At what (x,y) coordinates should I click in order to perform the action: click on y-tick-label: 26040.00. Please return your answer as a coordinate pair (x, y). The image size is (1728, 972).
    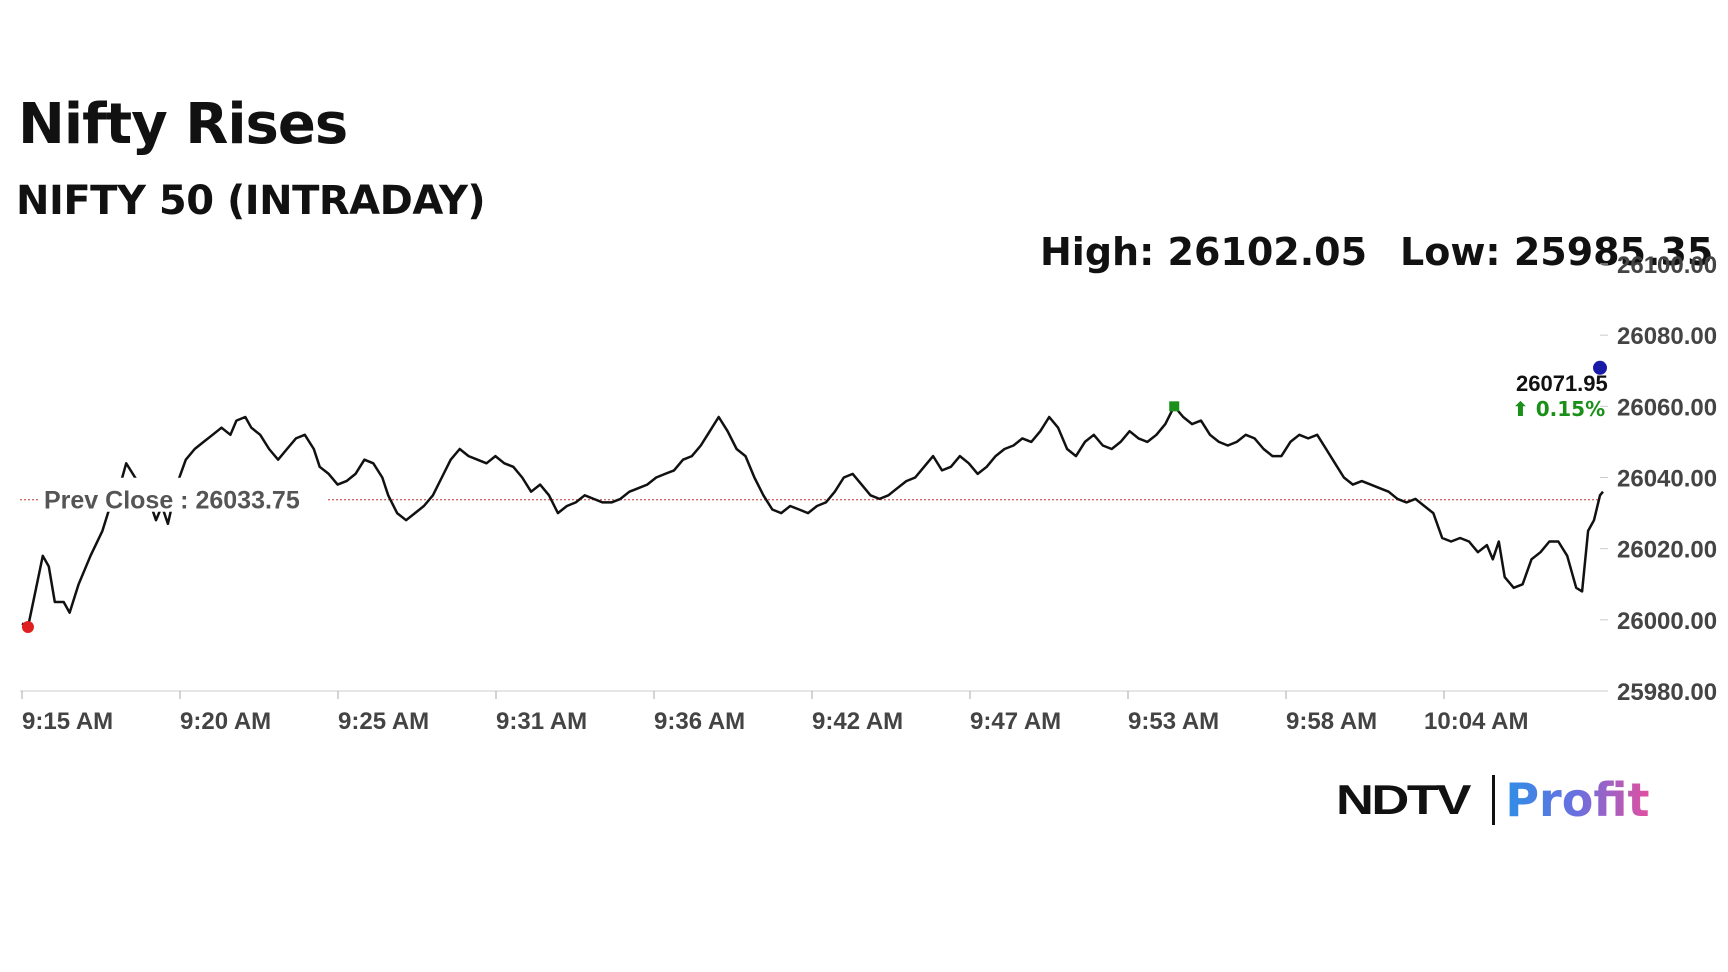
    Looking at the image, I should click on (1667, 479).